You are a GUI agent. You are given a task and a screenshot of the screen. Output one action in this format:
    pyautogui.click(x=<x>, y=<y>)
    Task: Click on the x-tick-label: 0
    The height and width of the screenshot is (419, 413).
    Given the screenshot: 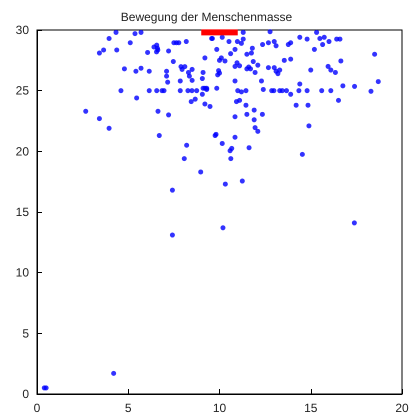 What is the action you would take?
    pyautogui.click(x=37, y=408)
    